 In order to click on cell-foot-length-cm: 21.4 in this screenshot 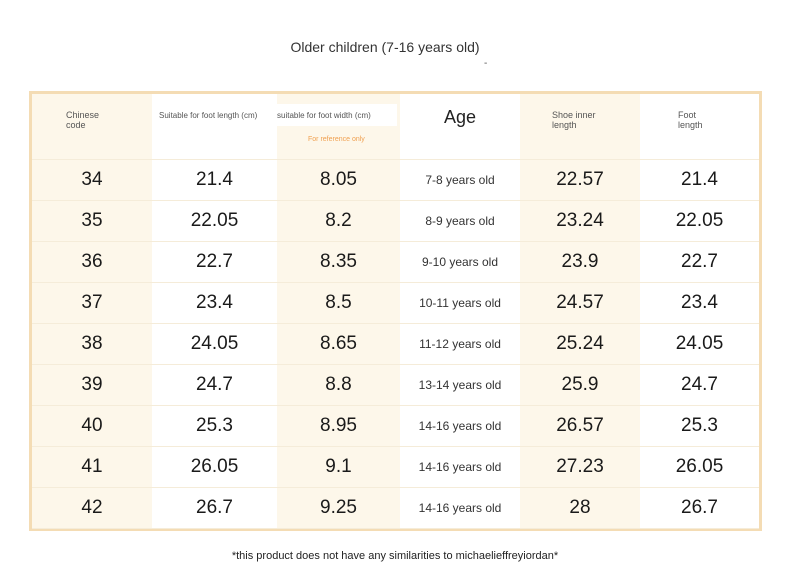, I will do `click(214, 180)`.